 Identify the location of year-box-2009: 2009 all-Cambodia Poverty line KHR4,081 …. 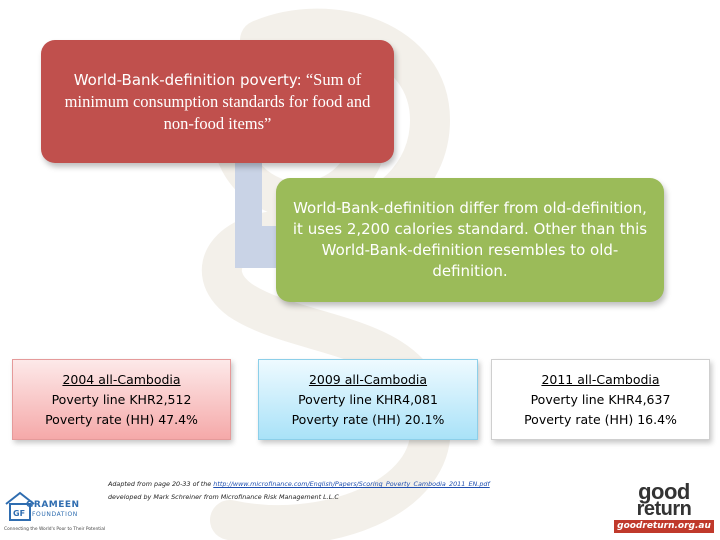
(368, 399).